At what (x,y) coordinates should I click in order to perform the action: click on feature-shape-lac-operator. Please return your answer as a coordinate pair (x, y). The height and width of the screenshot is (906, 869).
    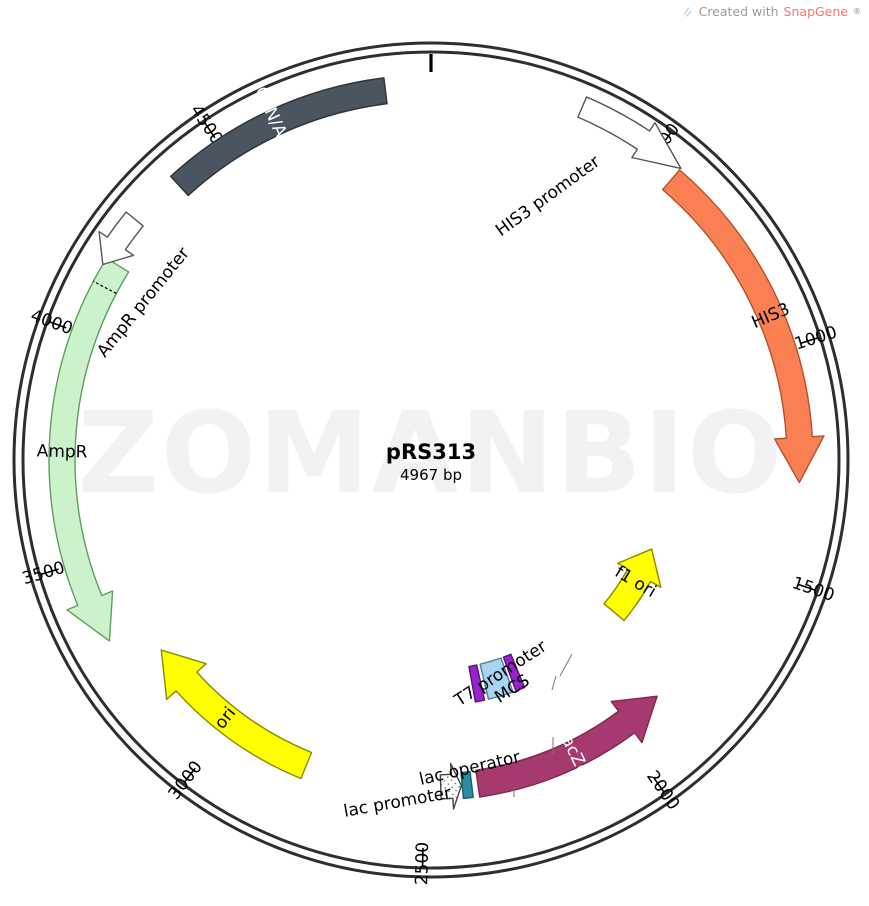
    Looking at the image, I should click on (467, 785).